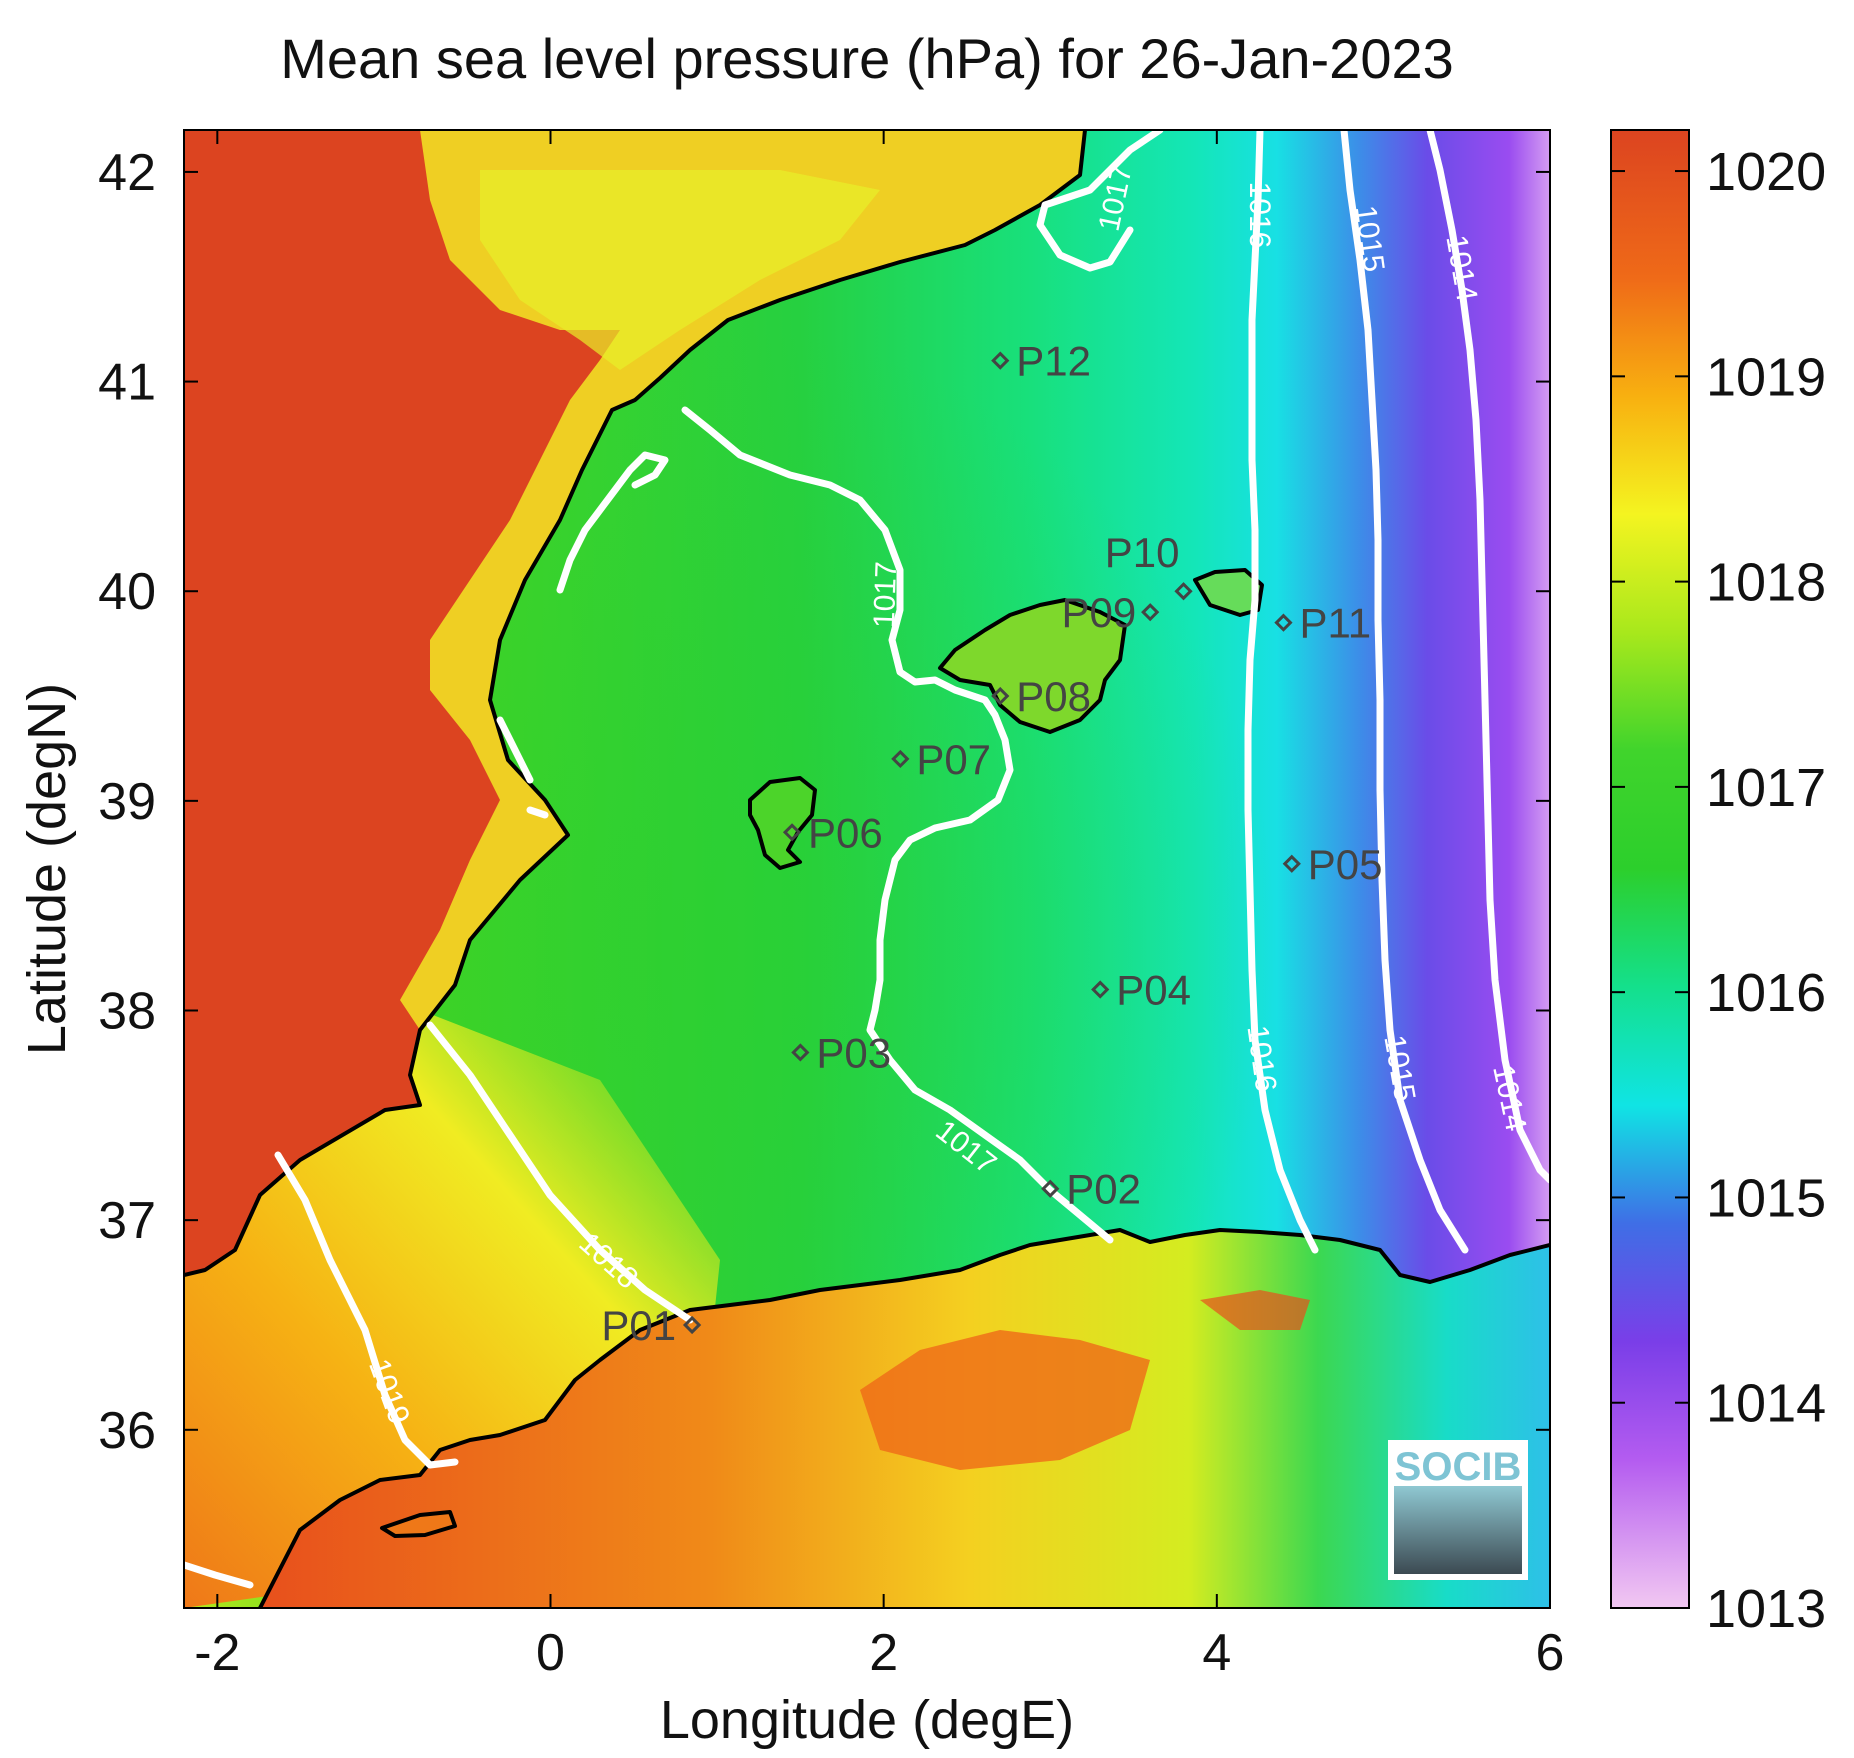  I want to click on y-tick-label: 40, so click(127, 592).